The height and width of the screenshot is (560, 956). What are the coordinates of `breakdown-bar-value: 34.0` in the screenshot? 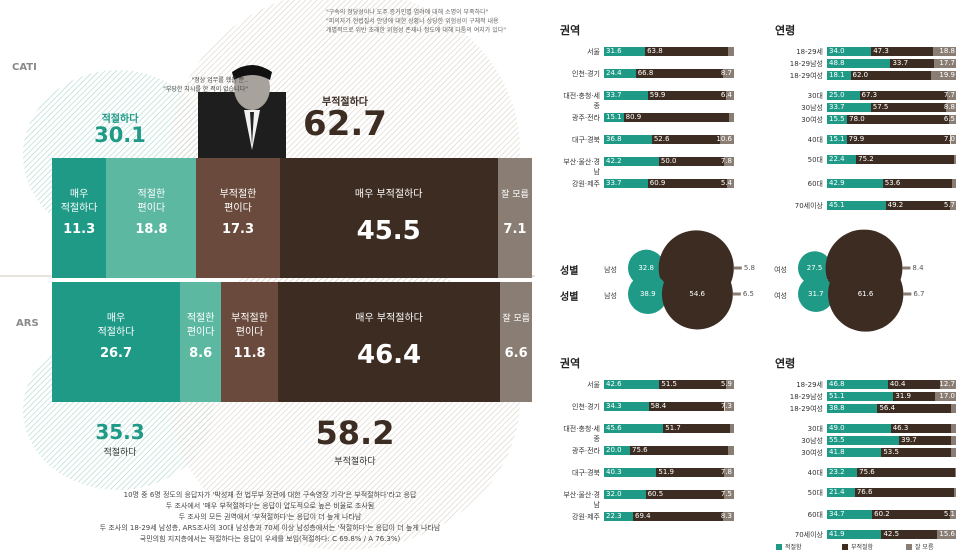 It's located at (837, 51).